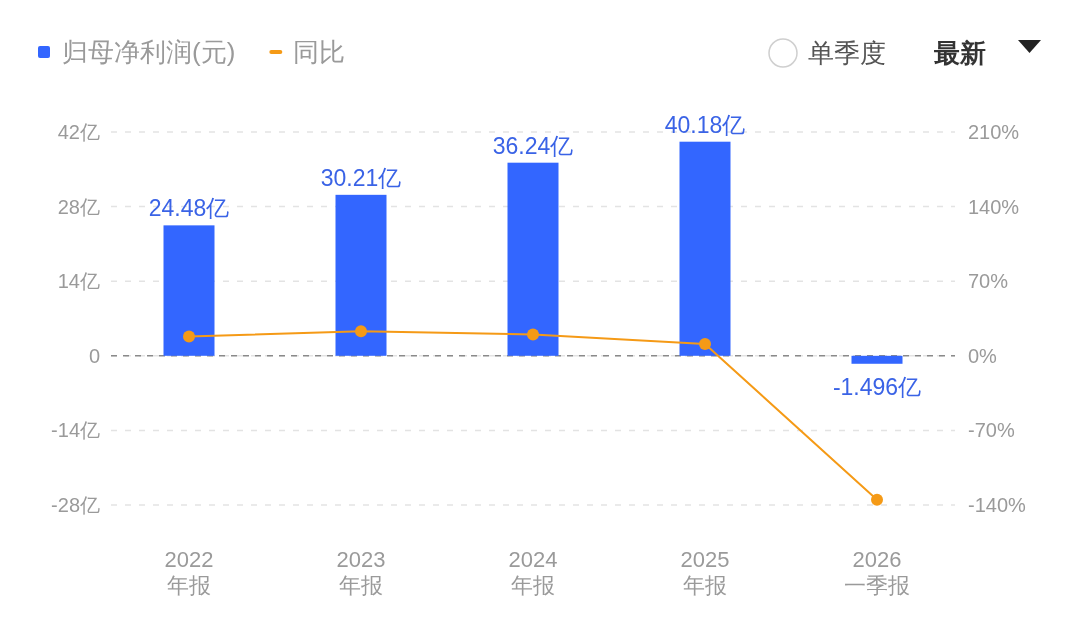 The width and height of the screenshot is (1080, 640). Describe the element at coordinates (78, 132) in the screenshot. I see `y-tick-label: 42亿` at that location.